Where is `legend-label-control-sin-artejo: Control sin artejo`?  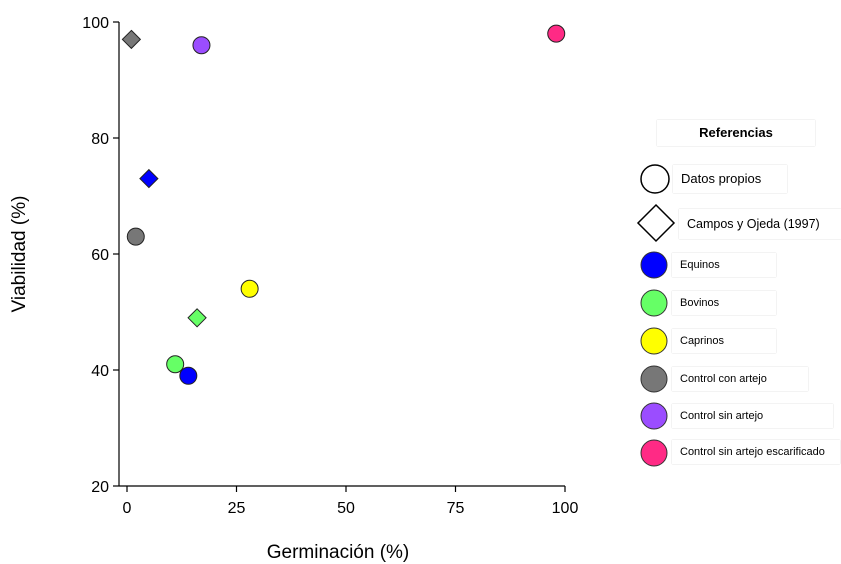
legend-label-control-sin-artejo: Control sin artejo is located at coordinates (752, 416).